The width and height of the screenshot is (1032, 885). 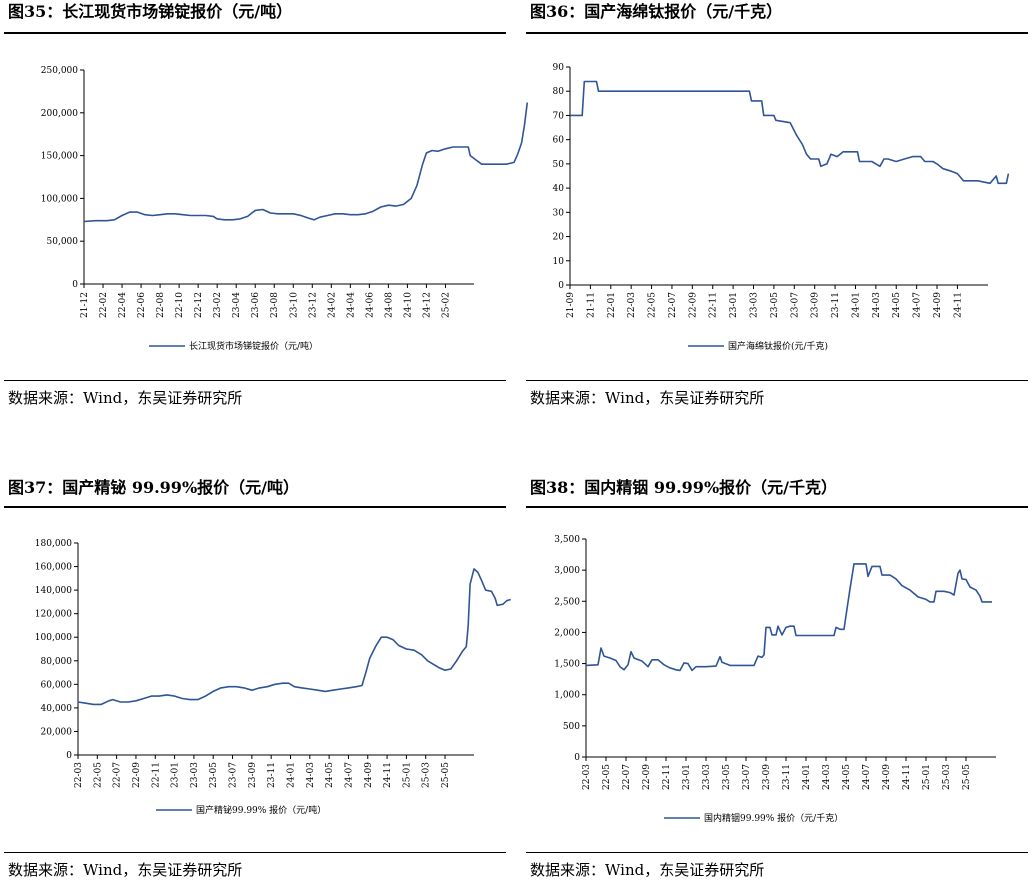 What do you see at coordinates (567, 633) in the screenshot?
I see `y-tick-label: 2,000` at bounding box center [567, 633].